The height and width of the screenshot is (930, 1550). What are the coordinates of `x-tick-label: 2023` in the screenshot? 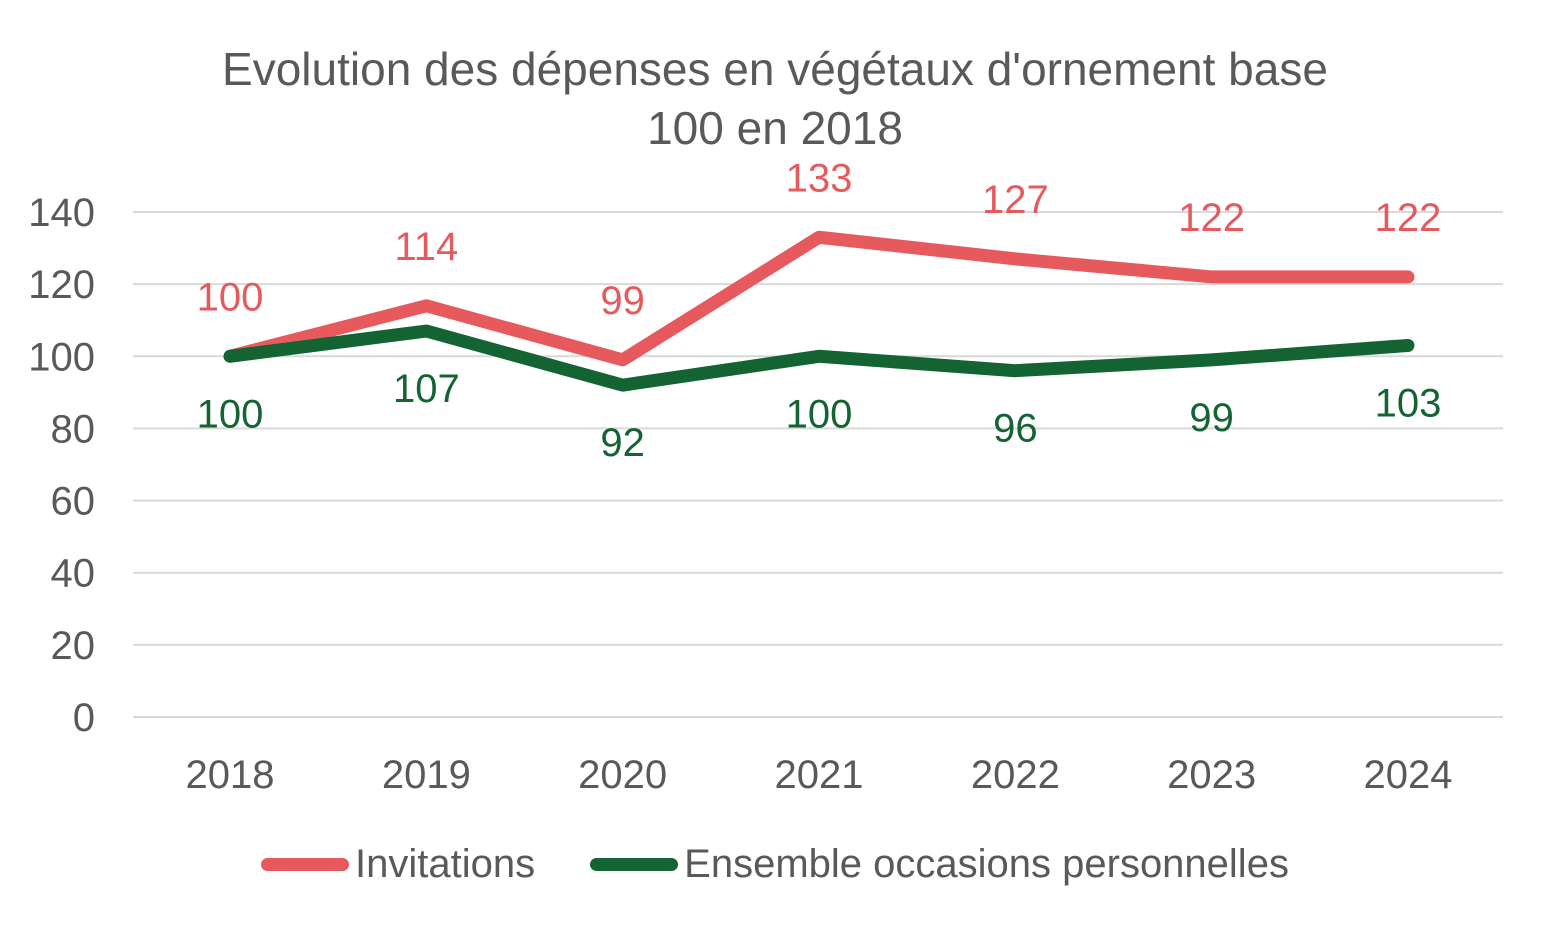 It's located at (1211, 775).